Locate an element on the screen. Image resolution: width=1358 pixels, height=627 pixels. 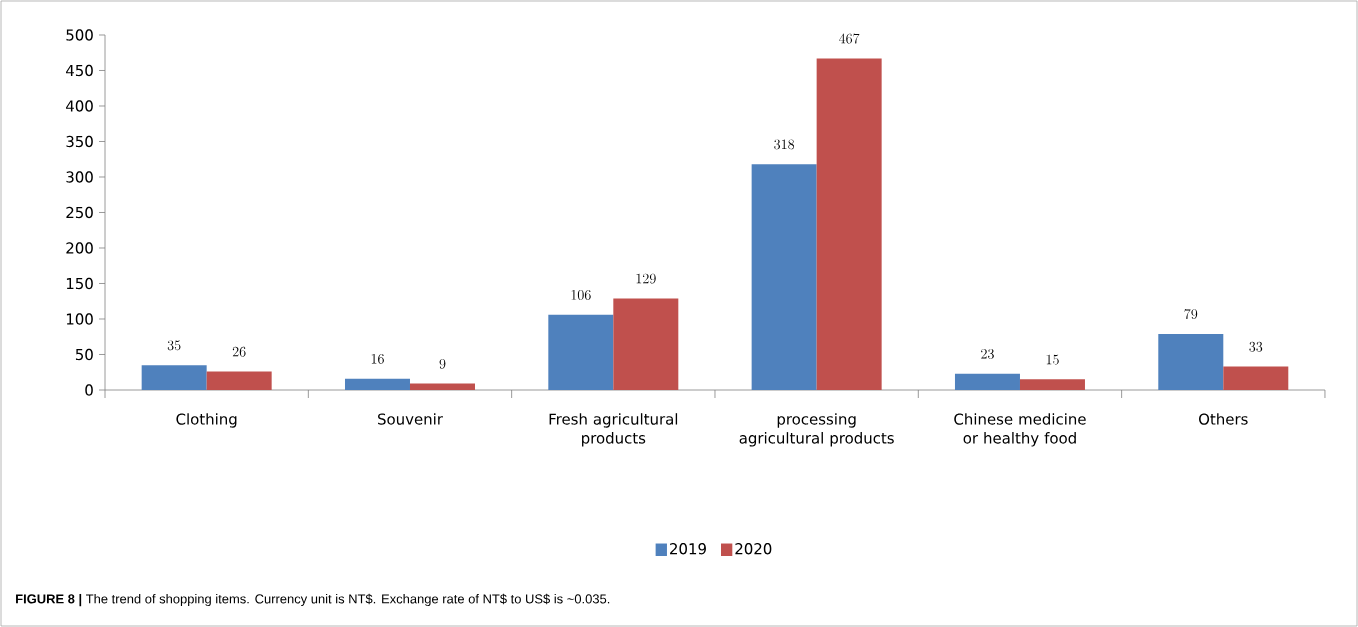
x-tick-label: Souvenir is located at coordinates (410, 419).